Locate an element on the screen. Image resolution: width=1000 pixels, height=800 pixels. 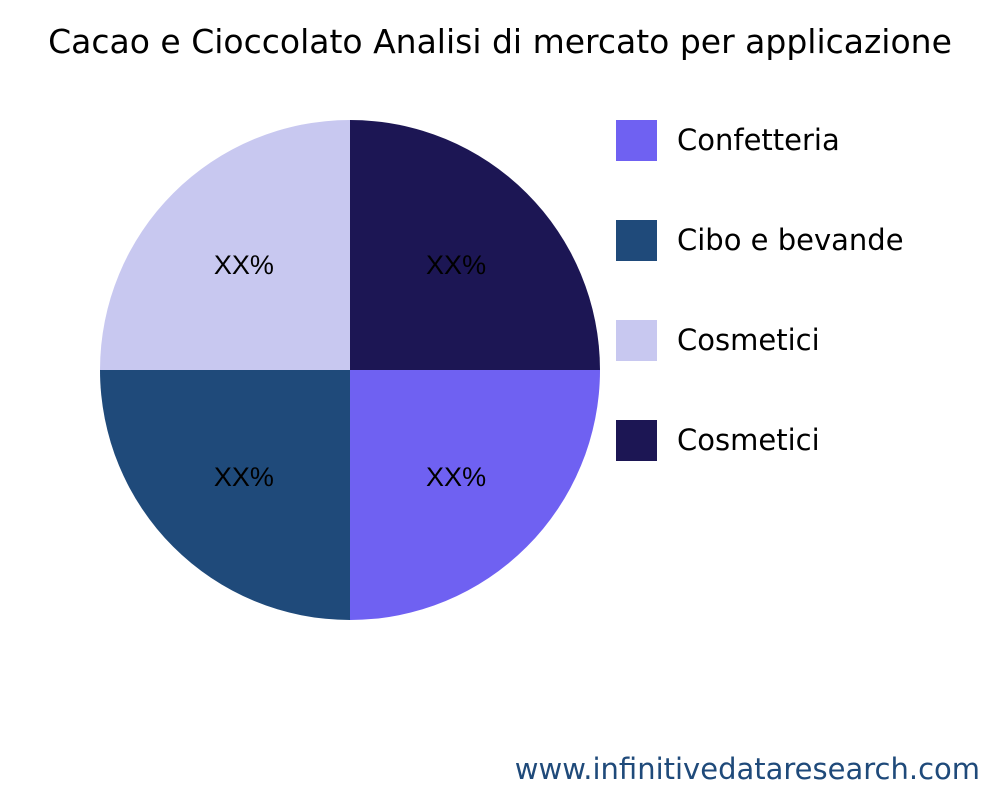
pie-slice-cibo-e-bevande is located at coordinates (225, 495).